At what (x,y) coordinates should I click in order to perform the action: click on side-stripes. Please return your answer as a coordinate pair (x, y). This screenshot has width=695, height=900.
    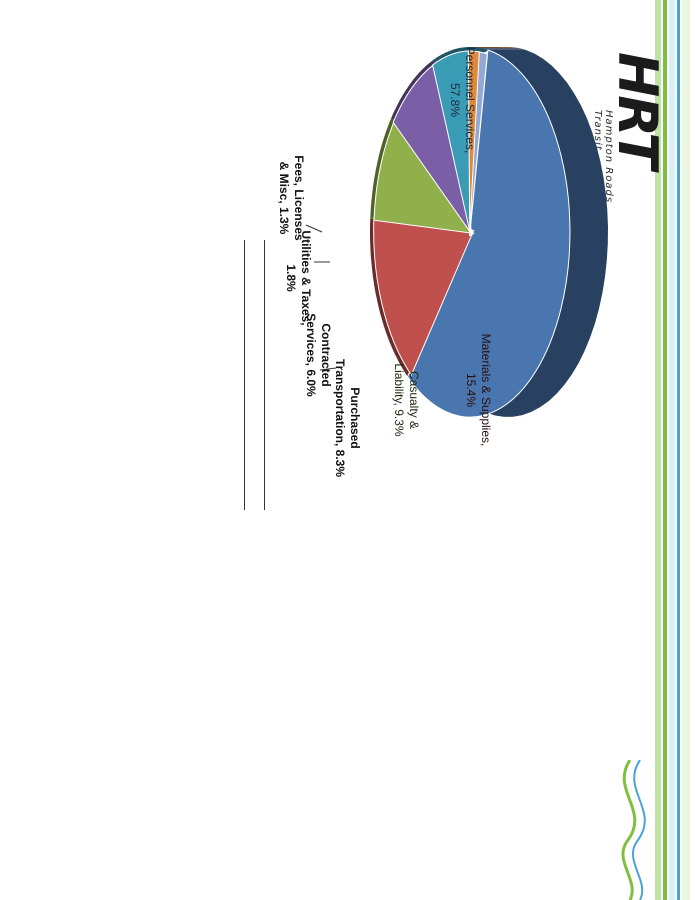
    Looking at the image, I should click on (672, 450).